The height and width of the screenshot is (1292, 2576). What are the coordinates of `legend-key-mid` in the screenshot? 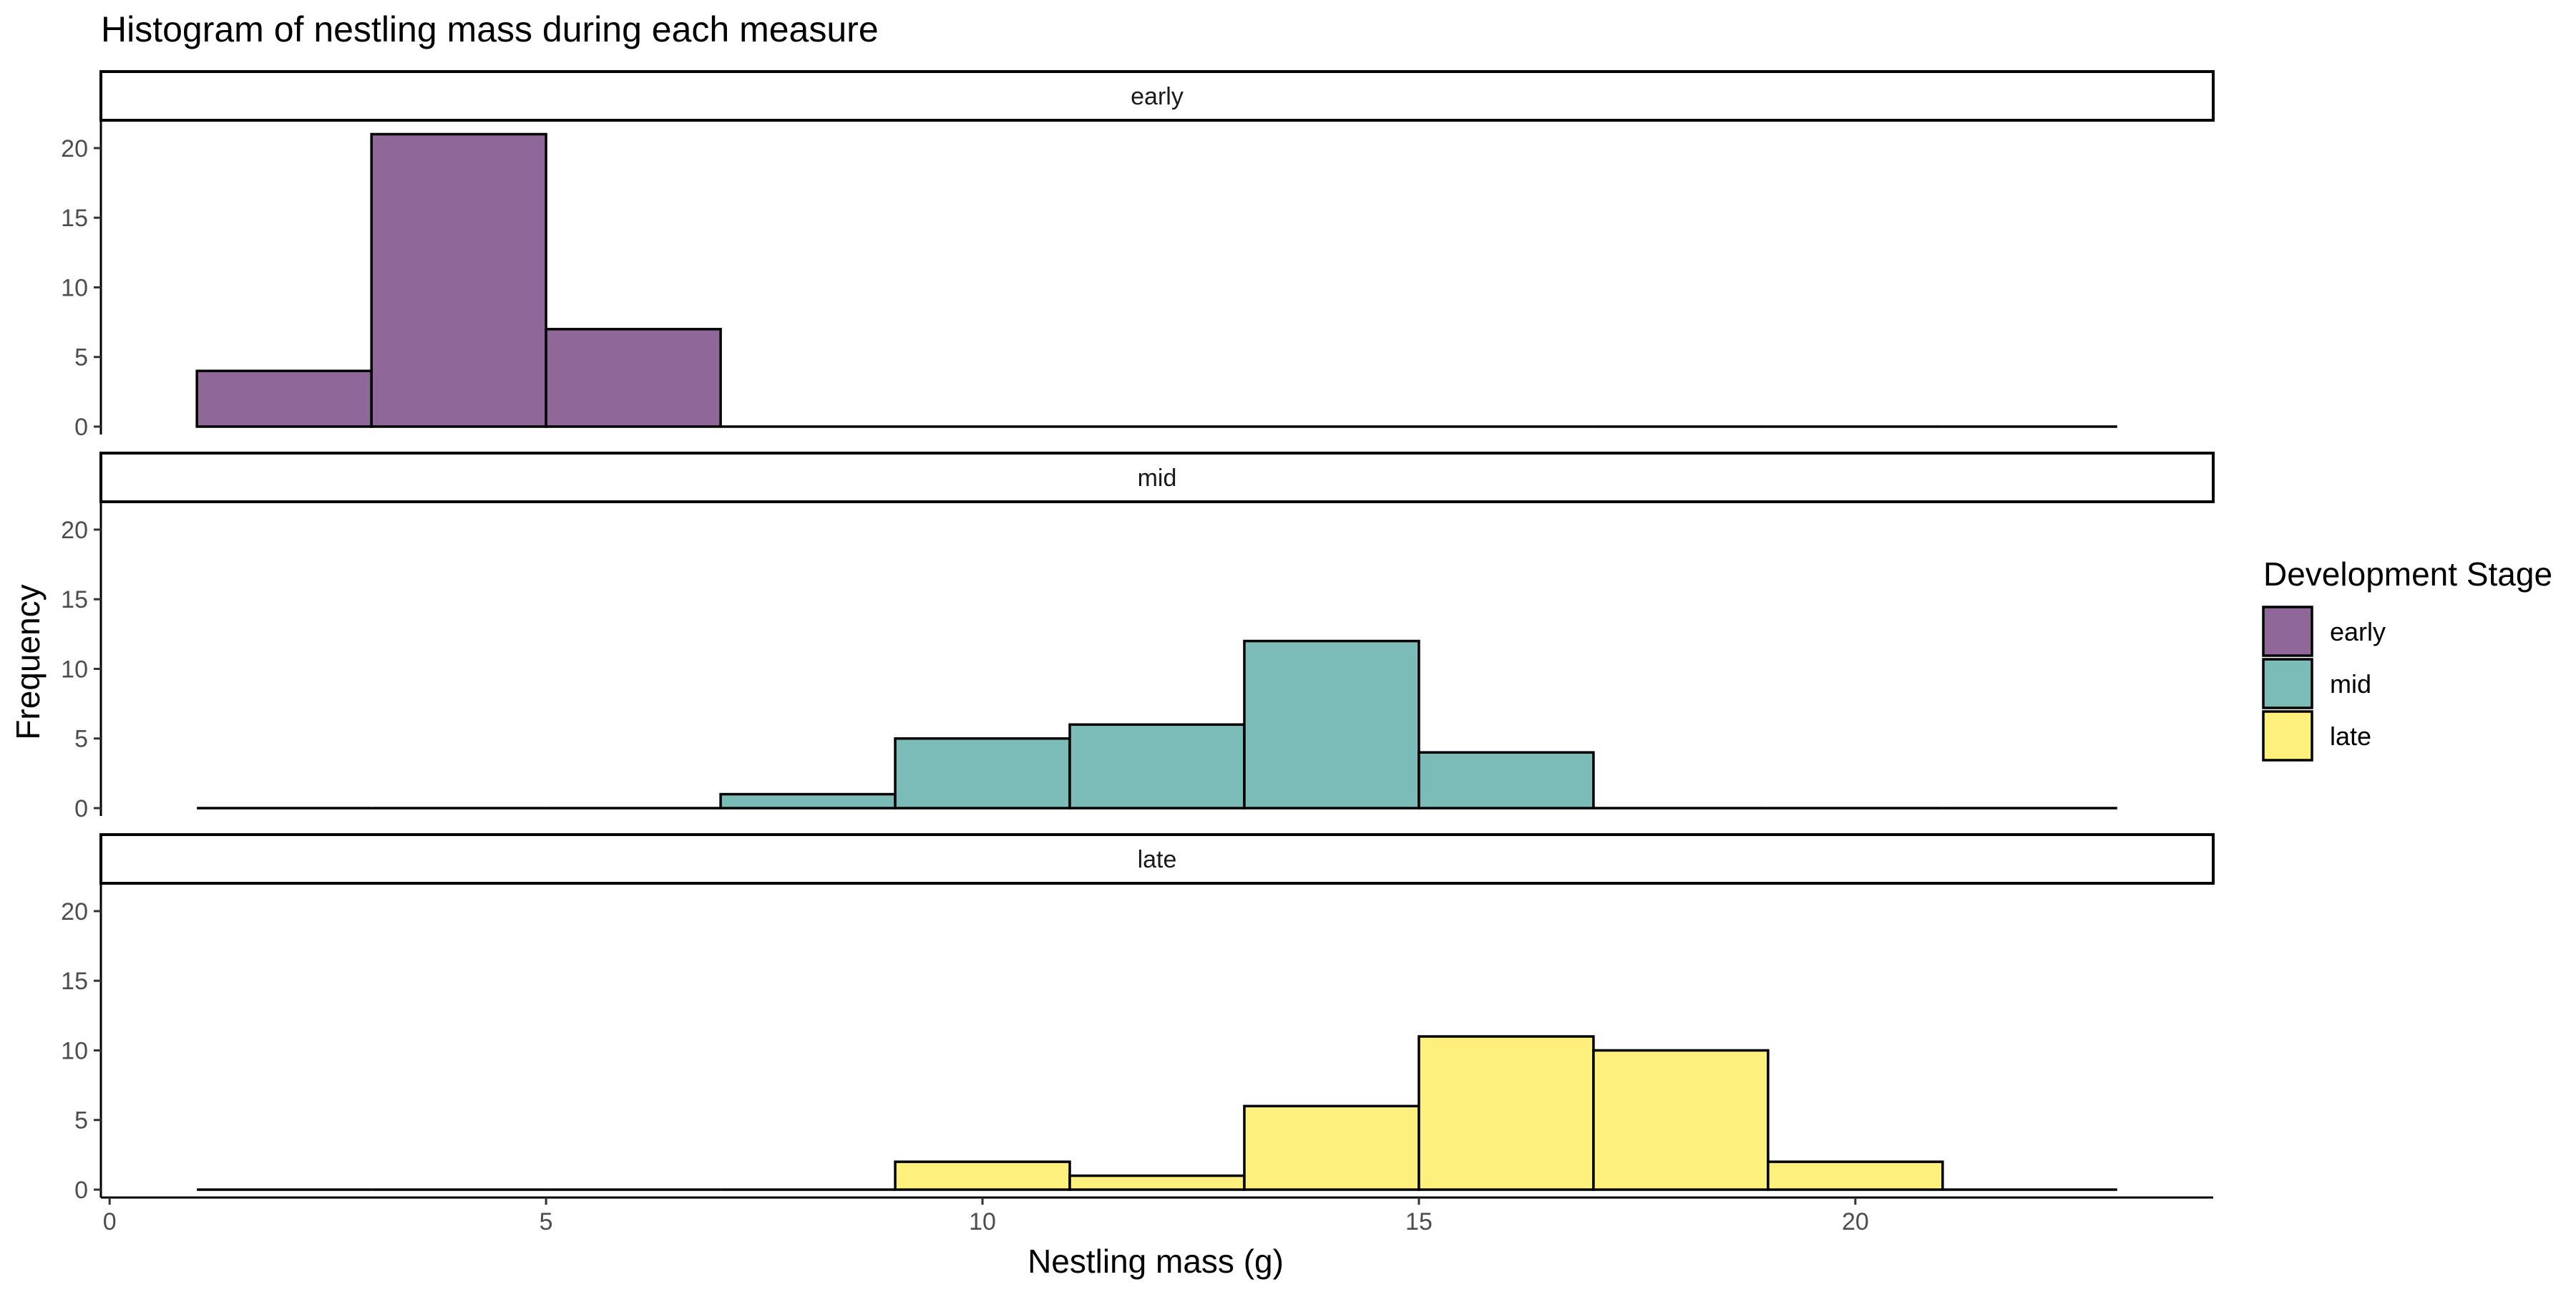 It's located at (2287, 683).